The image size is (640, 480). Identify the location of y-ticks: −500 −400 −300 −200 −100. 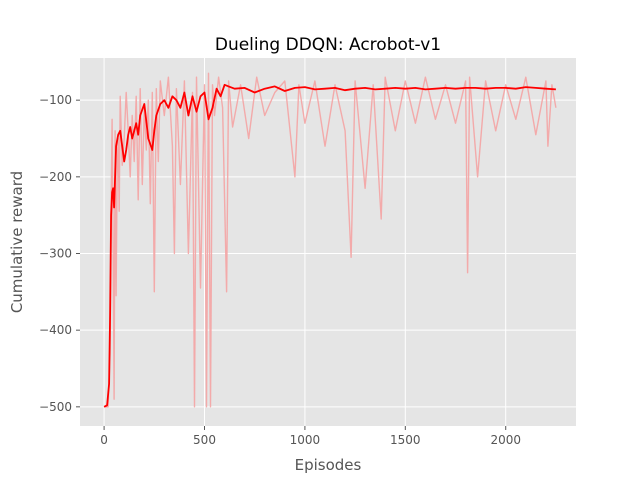
(59, 253).